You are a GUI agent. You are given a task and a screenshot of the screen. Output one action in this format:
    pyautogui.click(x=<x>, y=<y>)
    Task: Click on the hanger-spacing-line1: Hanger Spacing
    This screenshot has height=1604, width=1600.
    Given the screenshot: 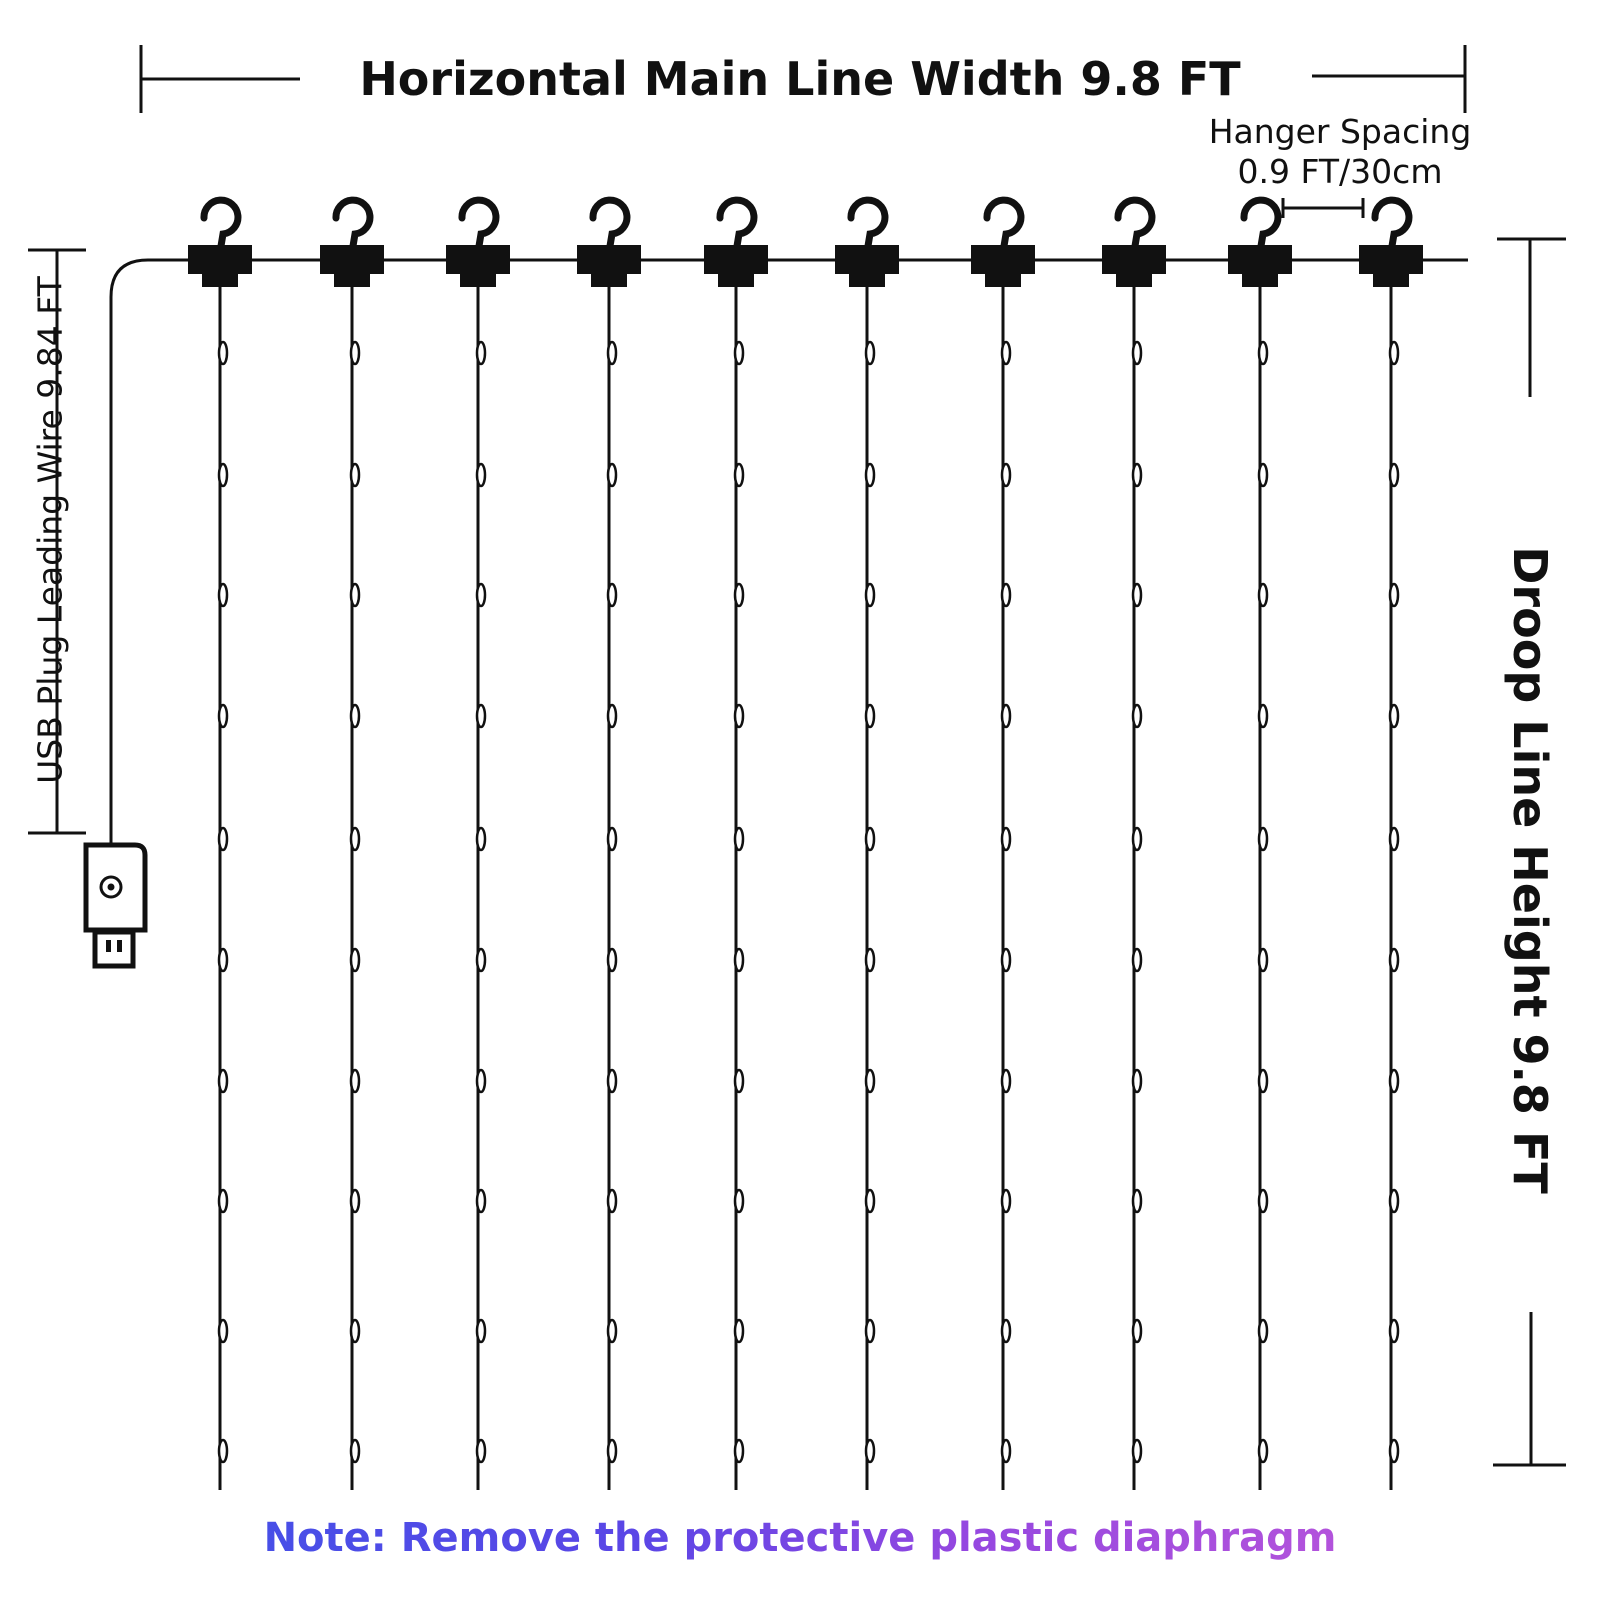 What is the action you would take?
    pyautogui.click(x=1340, y=131)
    